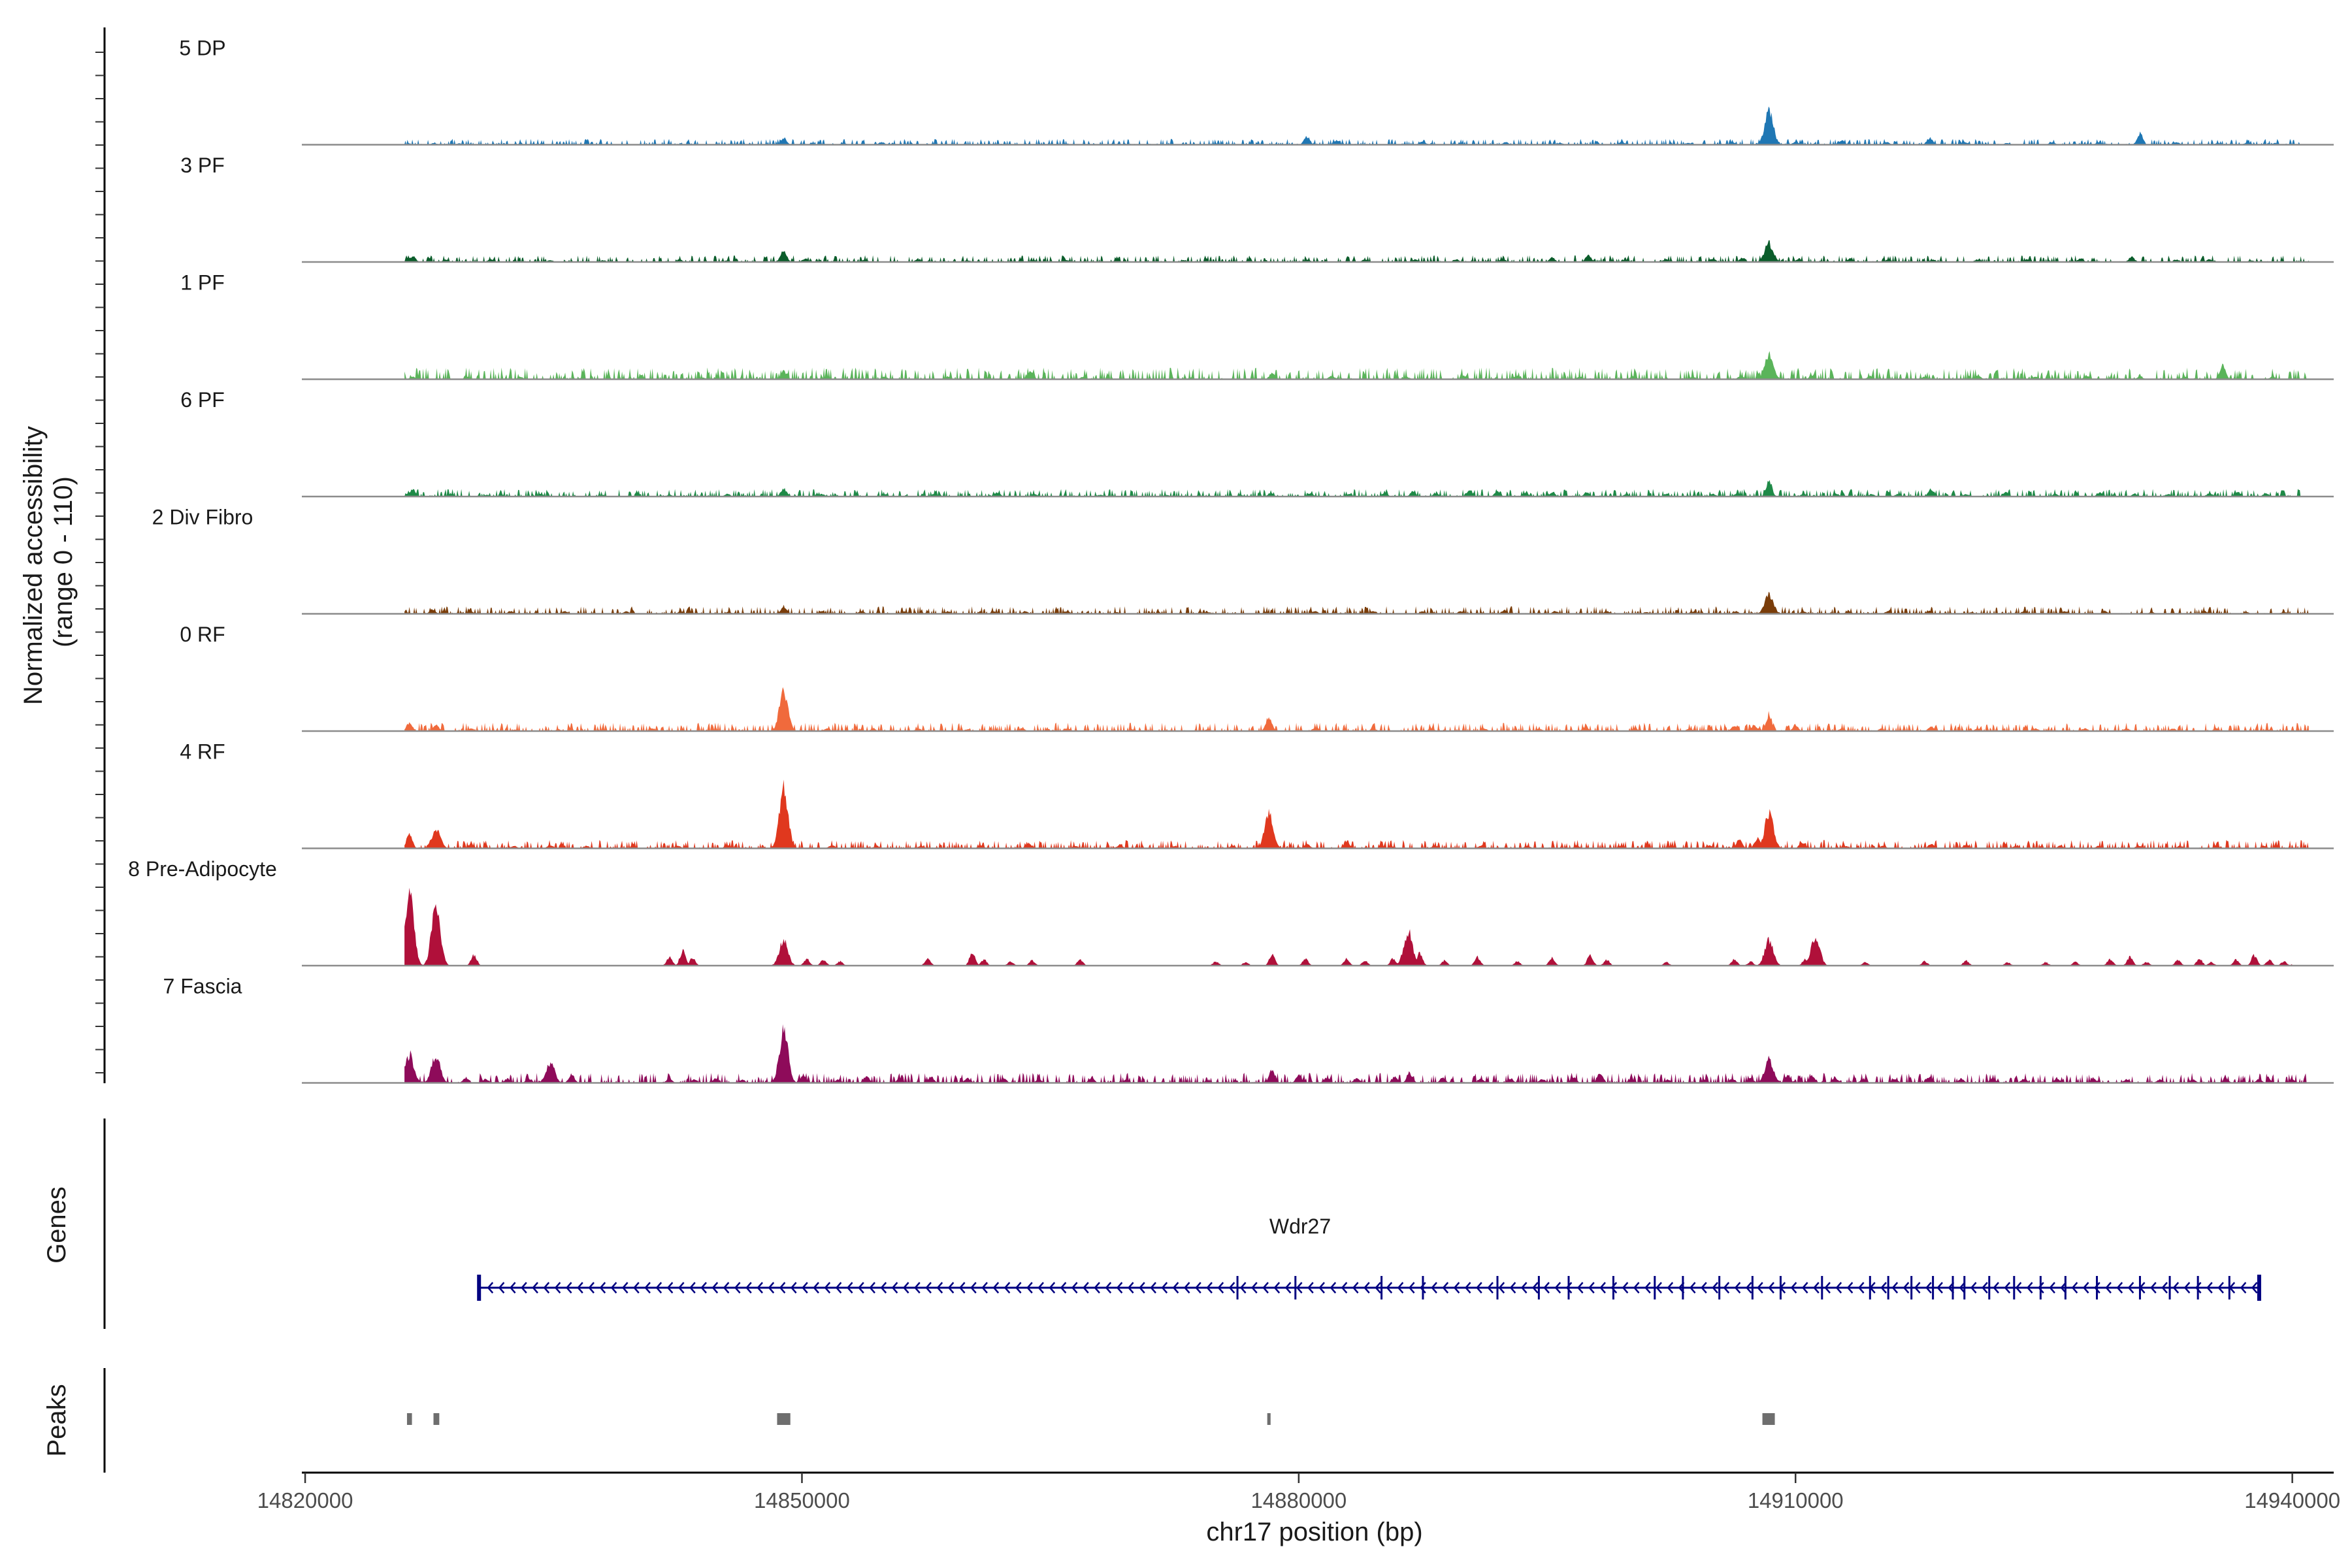  What do you see at coordinates (56, 1420) in the screenshot?
I see `peaks-panel-label: Peaks` at bounding box center [56, 1420].